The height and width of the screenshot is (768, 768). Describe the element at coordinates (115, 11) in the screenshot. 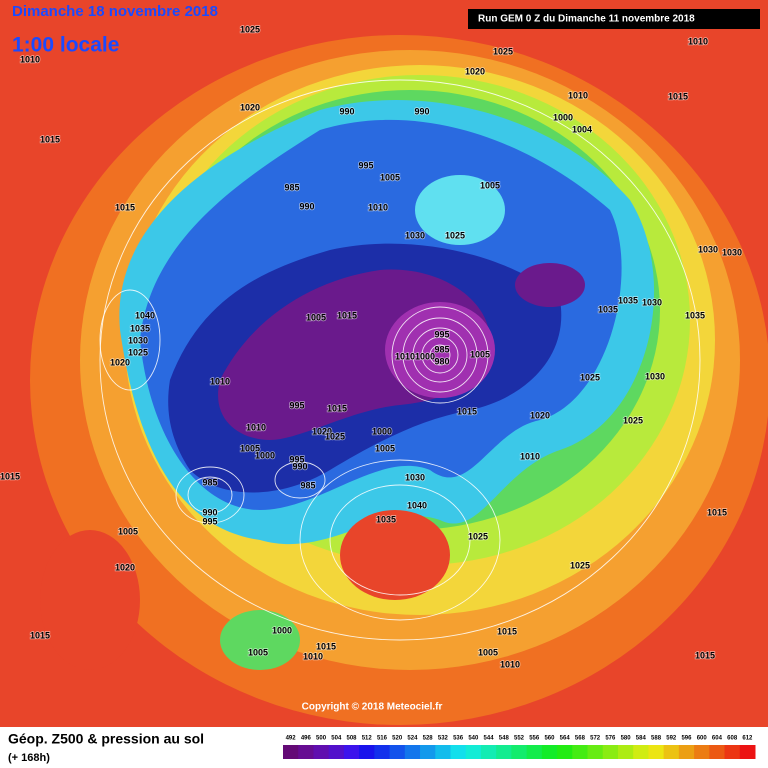

I see `map-date: Dimanche 18 novembre 2018` at that location.